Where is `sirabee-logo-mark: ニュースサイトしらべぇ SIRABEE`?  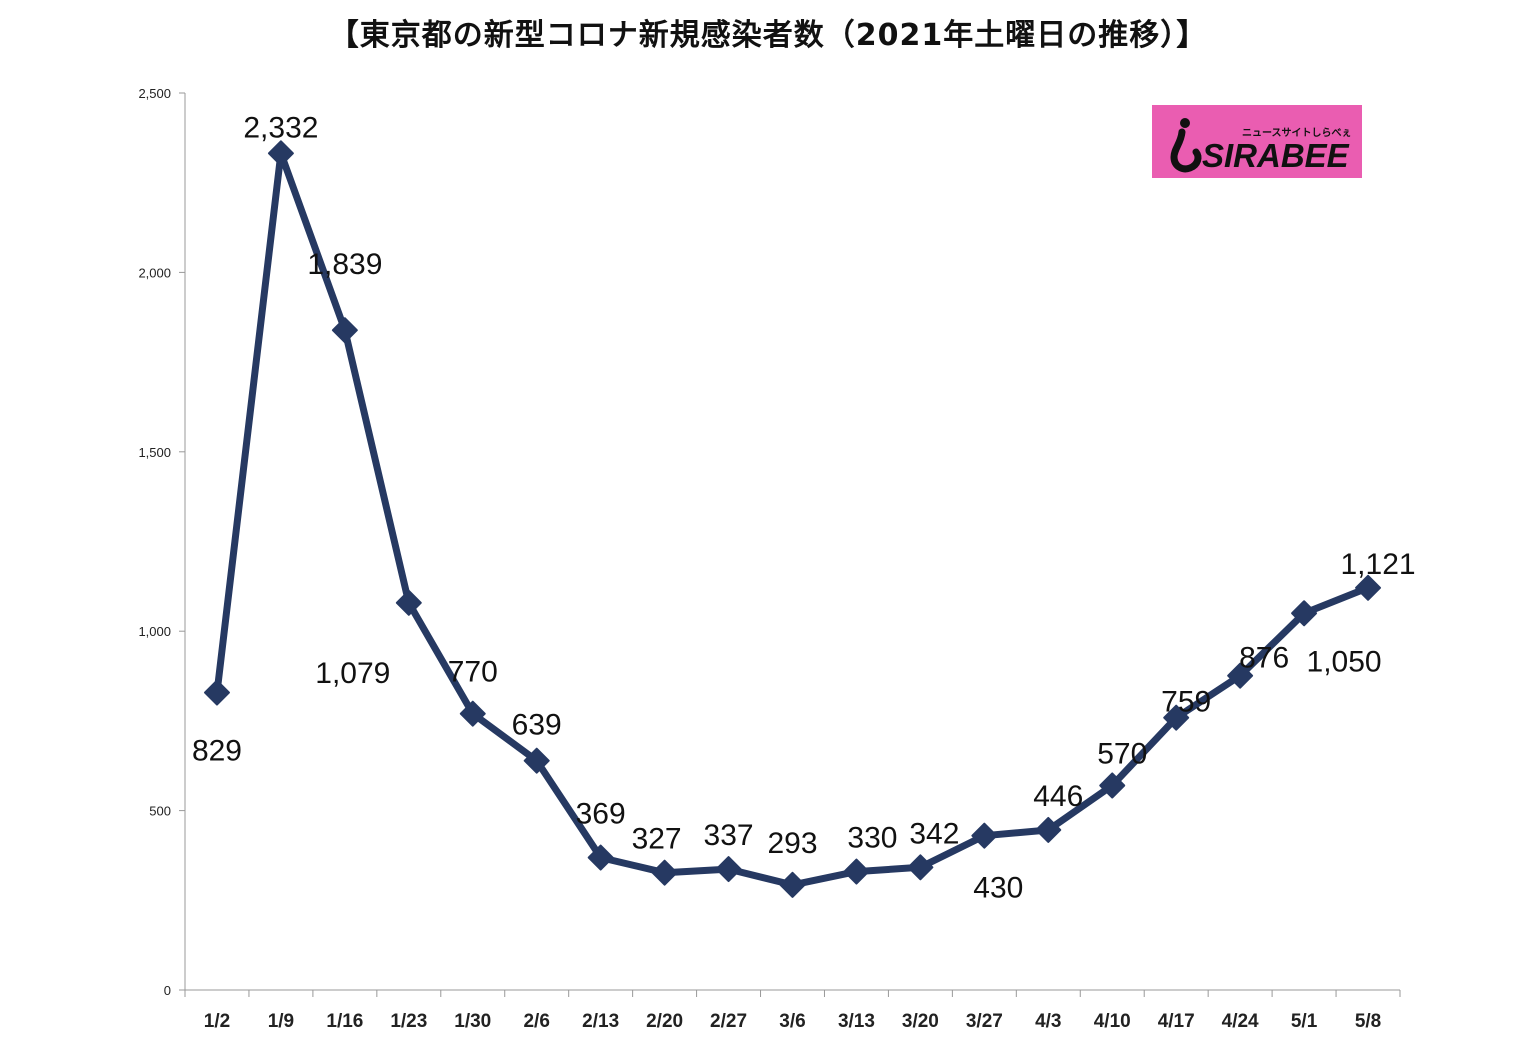
sirabee-logo-mark: ニュースサイトしらべぇ SIRABEE is located at coordinates (1261, 146).